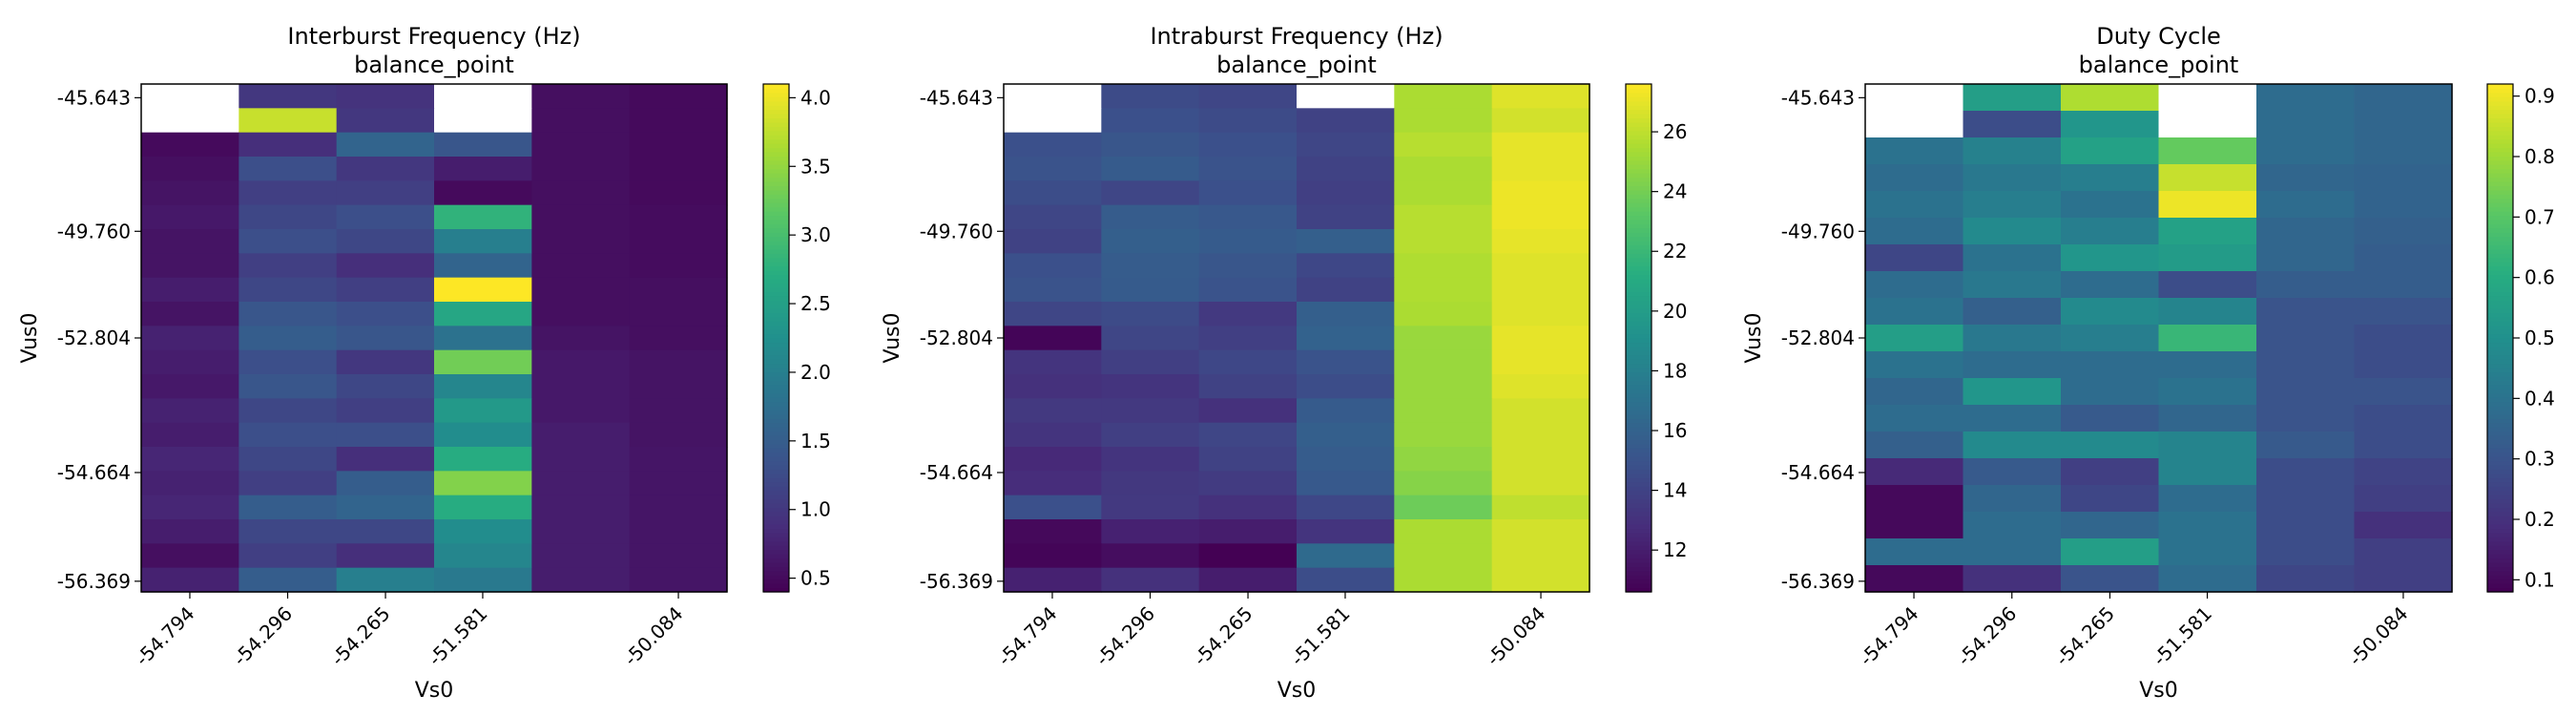 This screenshot has height=716, width=2576. I want to click on chart-title: Intraburst Frequency (Hz), so click(1296, 36).